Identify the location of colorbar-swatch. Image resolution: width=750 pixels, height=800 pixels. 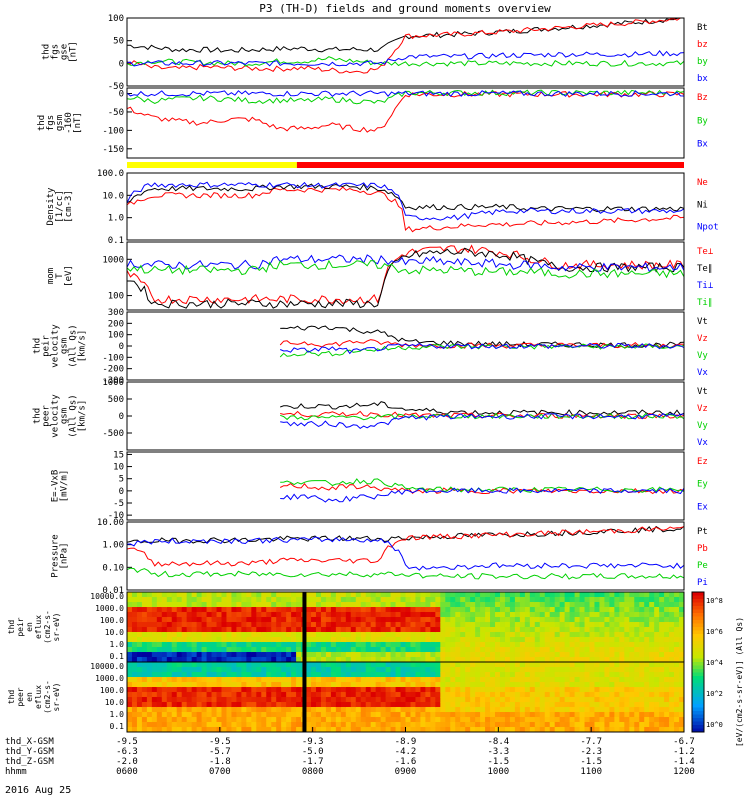
(698, 685).